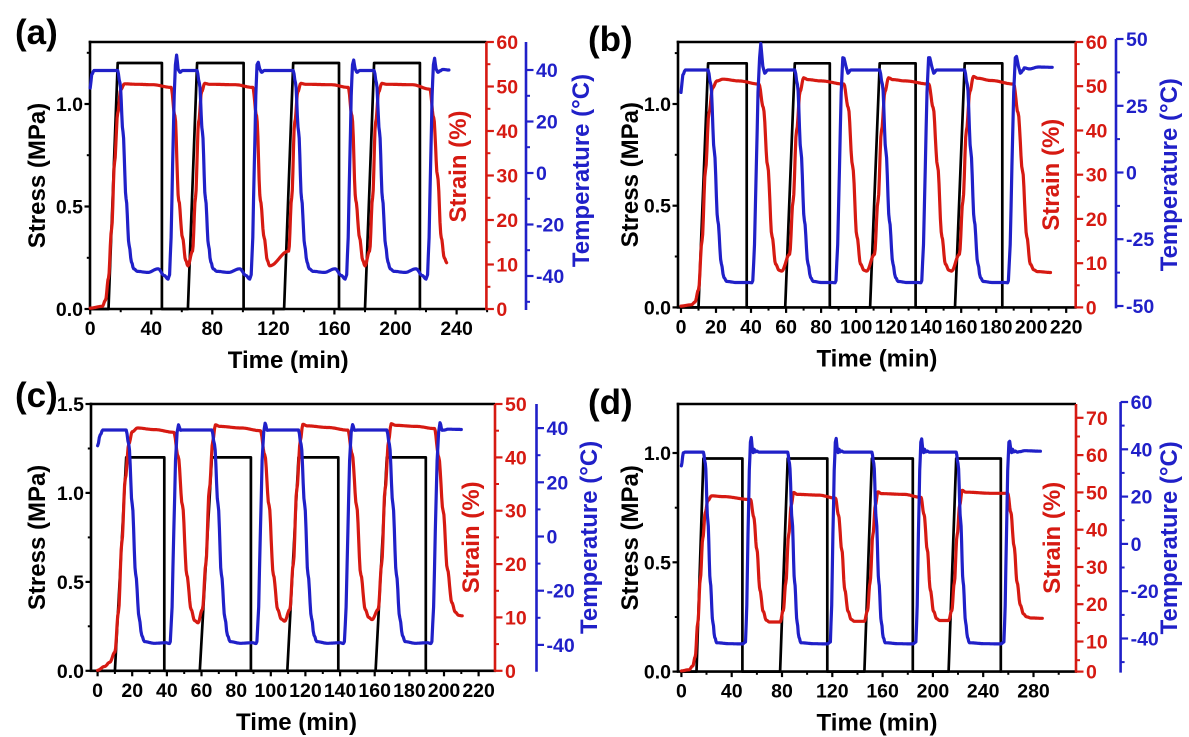  Describe the element at coordinates (70, 405) in the screenshot. I see `svg-text: 1.5` at that location.